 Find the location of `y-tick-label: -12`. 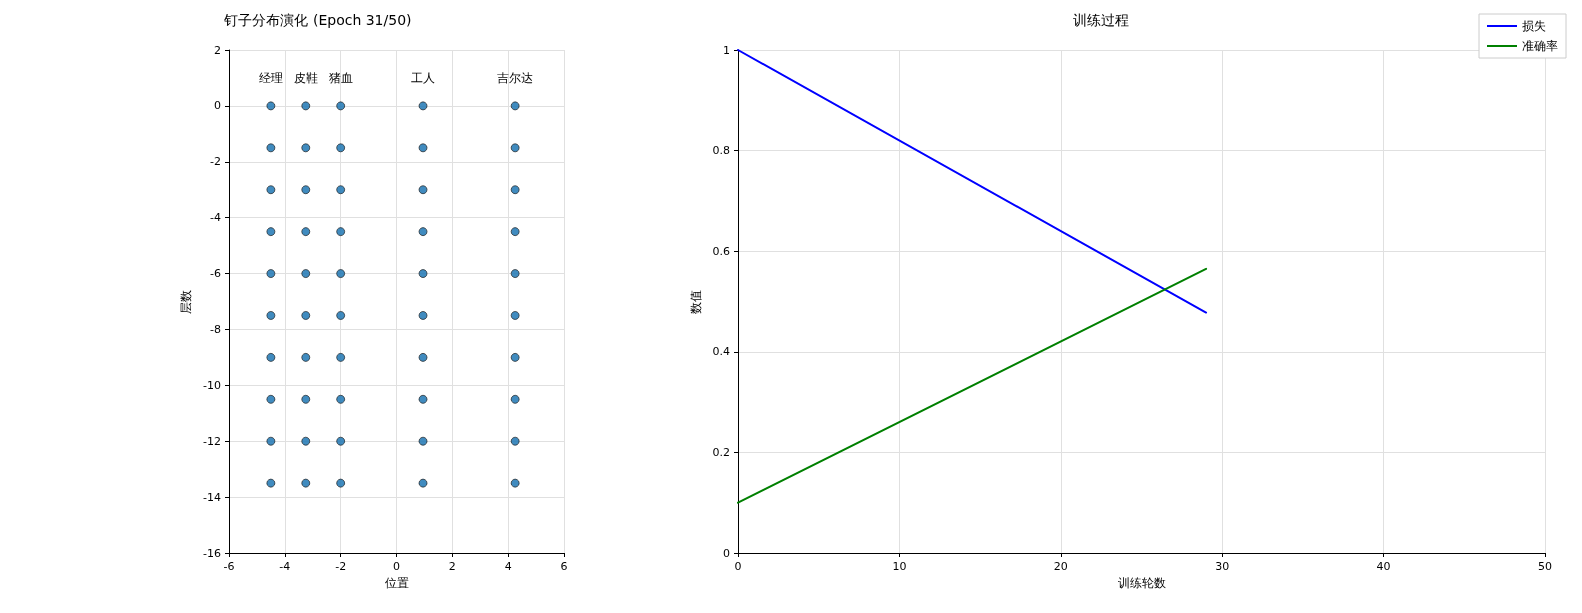

y-tick-label: -12 is located at coordinates (212, 441).